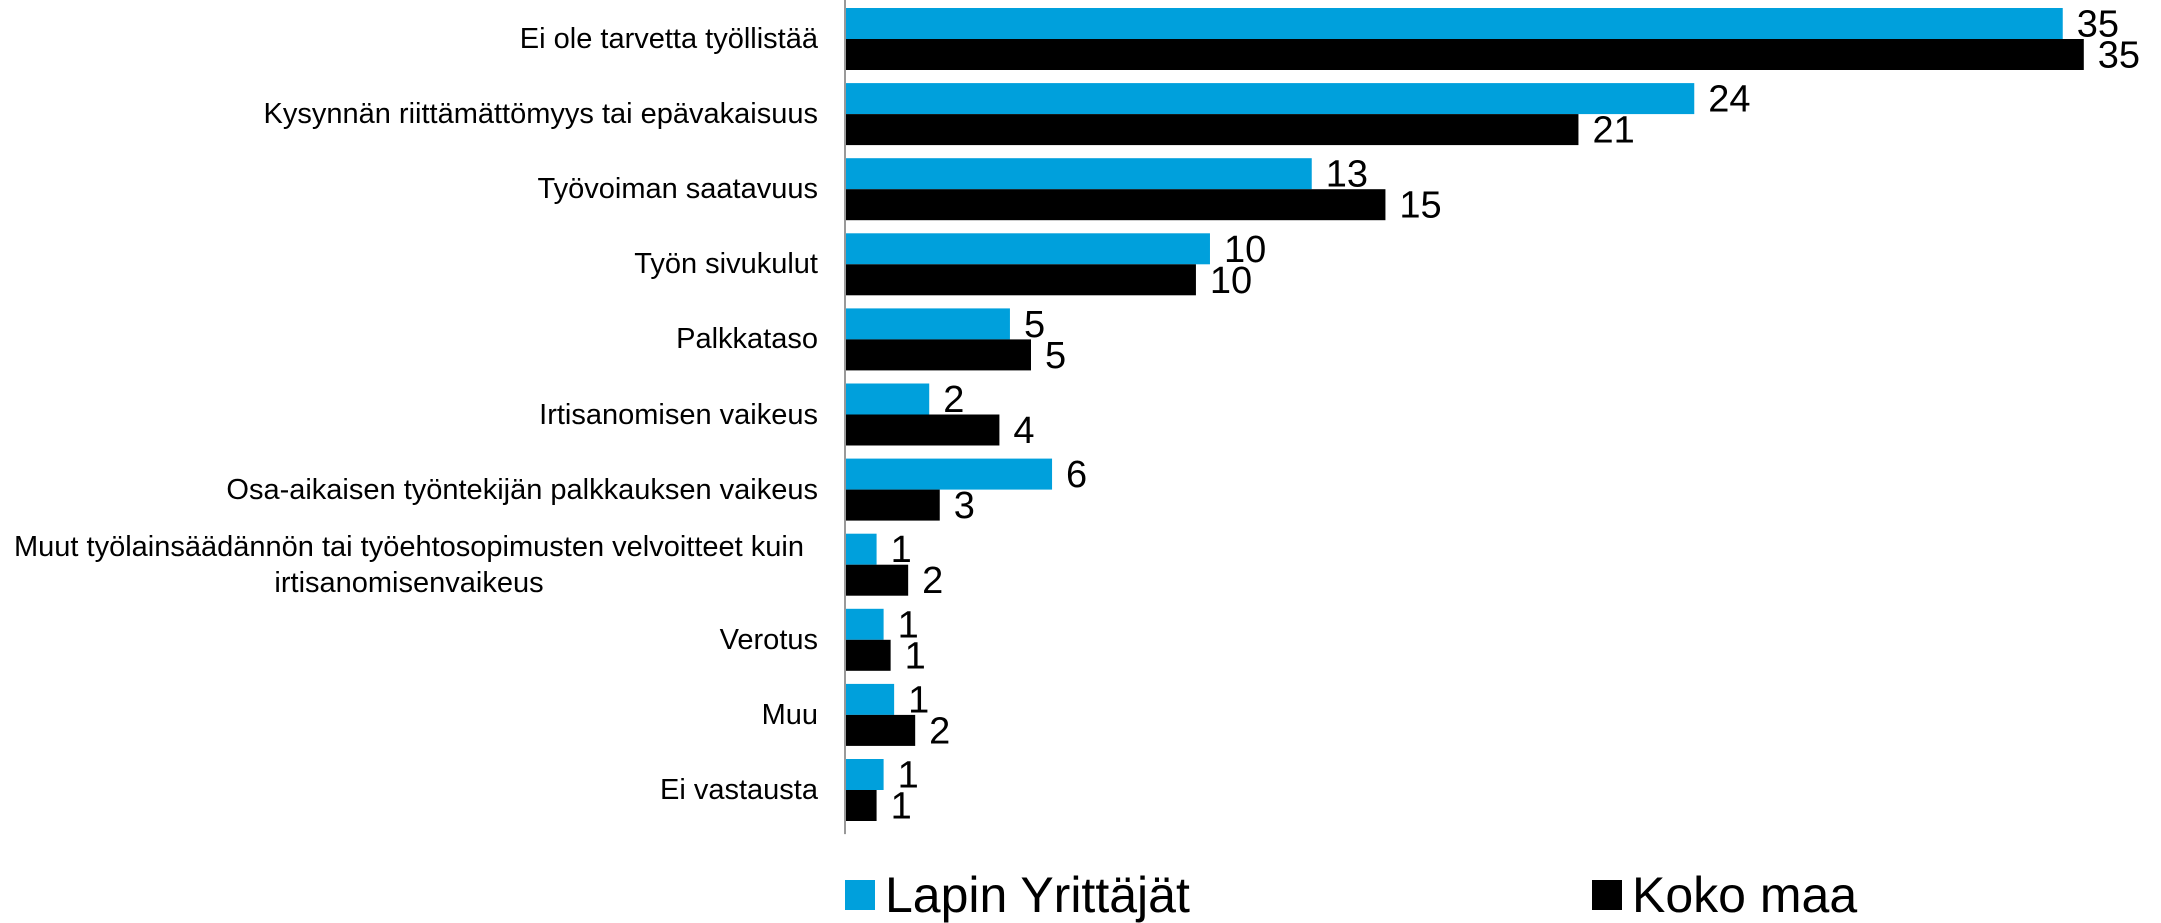  I want to click on value-label: 21, so click(1613, 131).